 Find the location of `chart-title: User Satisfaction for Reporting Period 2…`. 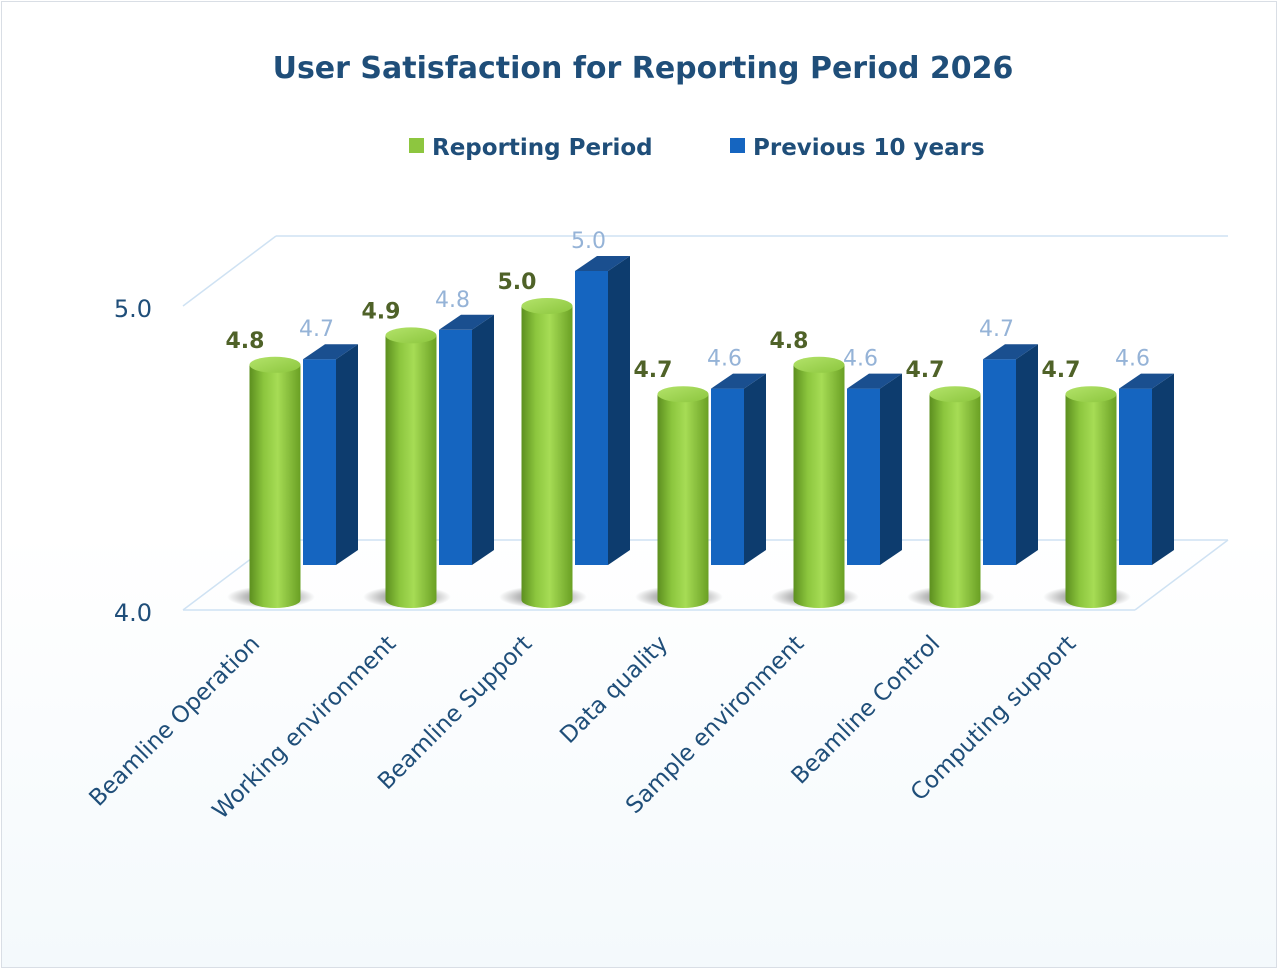

chart-title: User Satisfaction for Reporting Period 2… is located at coordinates (643, 68).